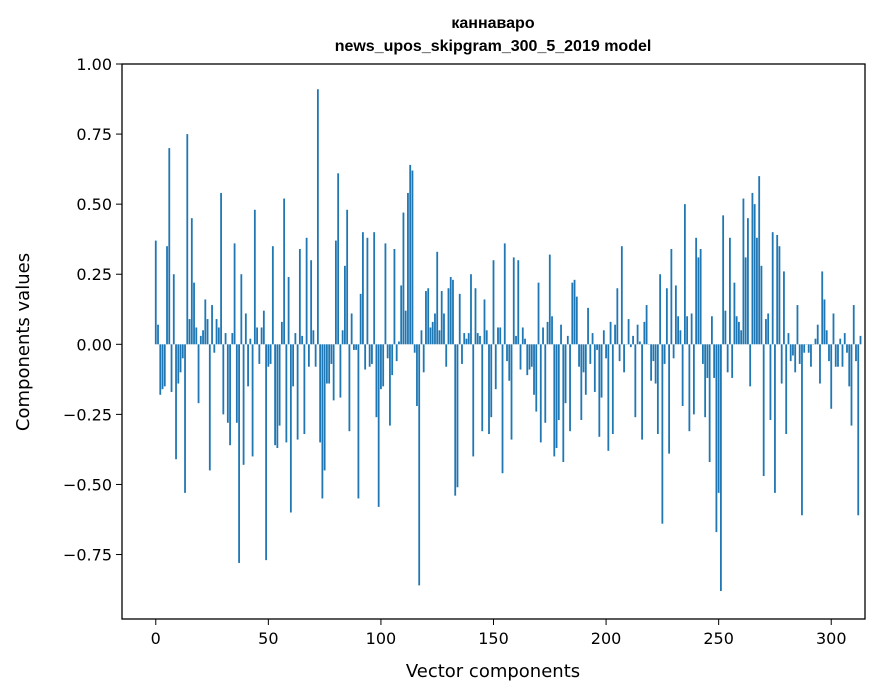 This screenshot has height=696, width=880. I want to click on x-tick-label: 250, so click(718, 638).